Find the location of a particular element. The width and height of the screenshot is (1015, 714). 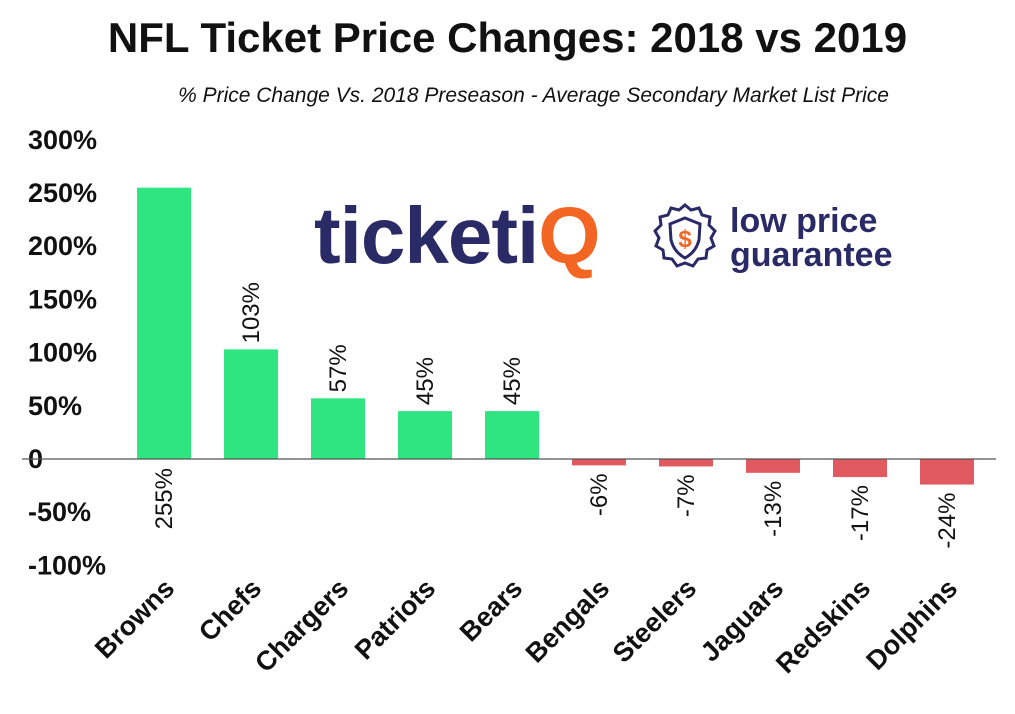

x-tick-label: Redskins is located at coordinates (823, 626).